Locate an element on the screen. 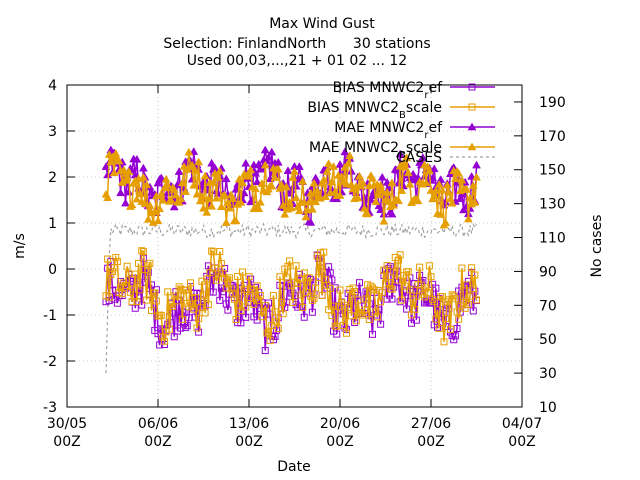  y2-tick-label: 70 is located at coordinates (548, 306).